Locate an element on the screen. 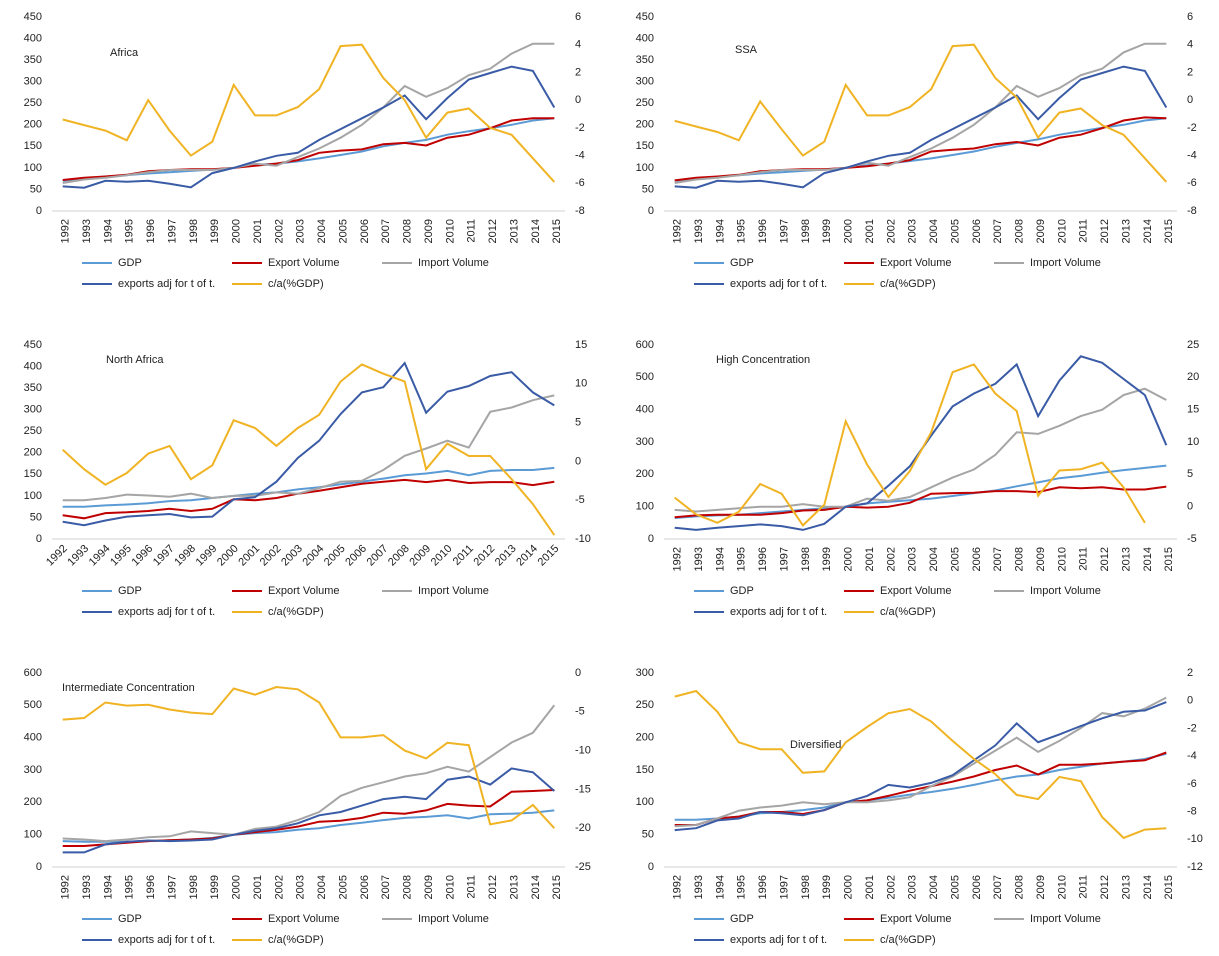 This screenshot has height=956, width=1219. y2-tick-label: -4 is located at coordinates (1192, 155).